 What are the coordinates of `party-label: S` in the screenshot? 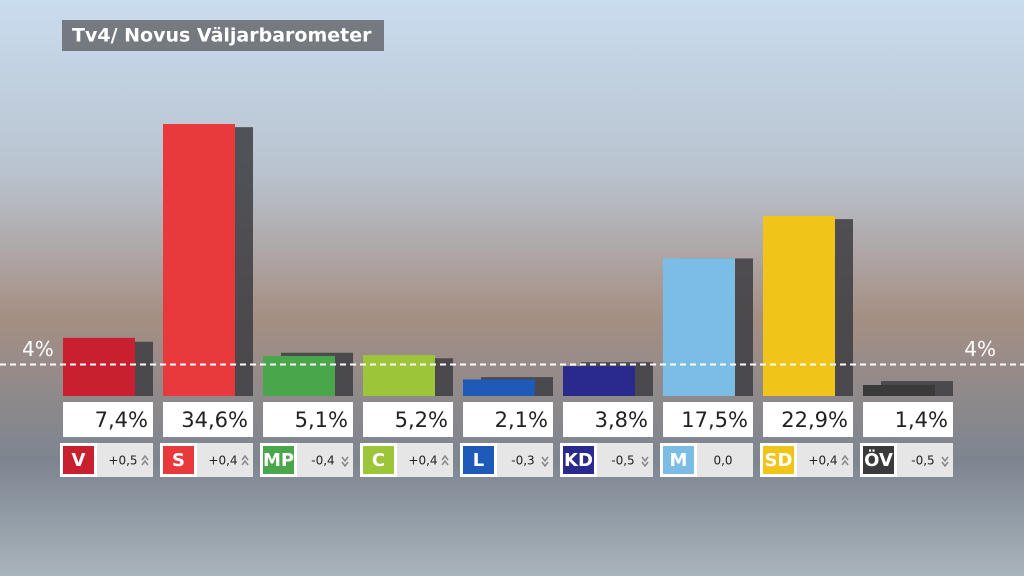 It's located at (178, 460).